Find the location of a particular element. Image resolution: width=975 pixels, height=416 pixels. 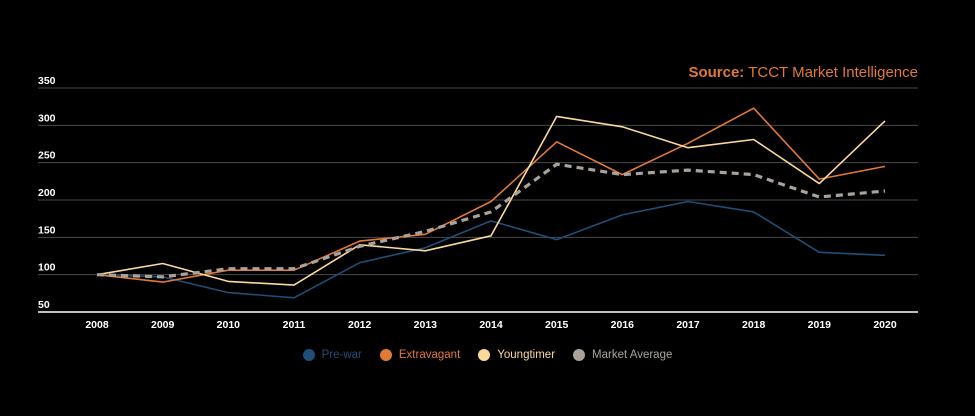

y-tick-label: 200 is located at coordinates (47, 193).